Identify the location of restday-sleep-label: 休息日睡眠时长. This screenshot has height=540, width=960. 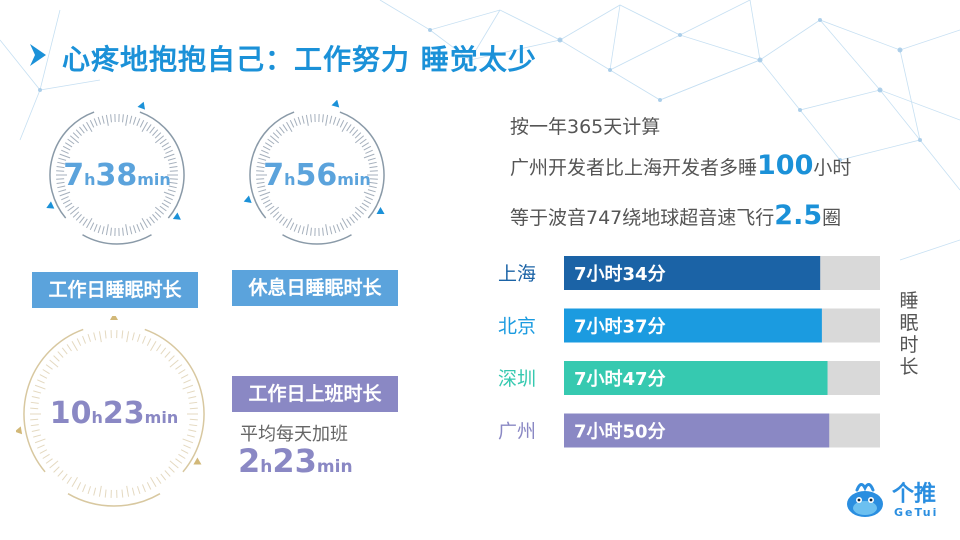
(315, 288).